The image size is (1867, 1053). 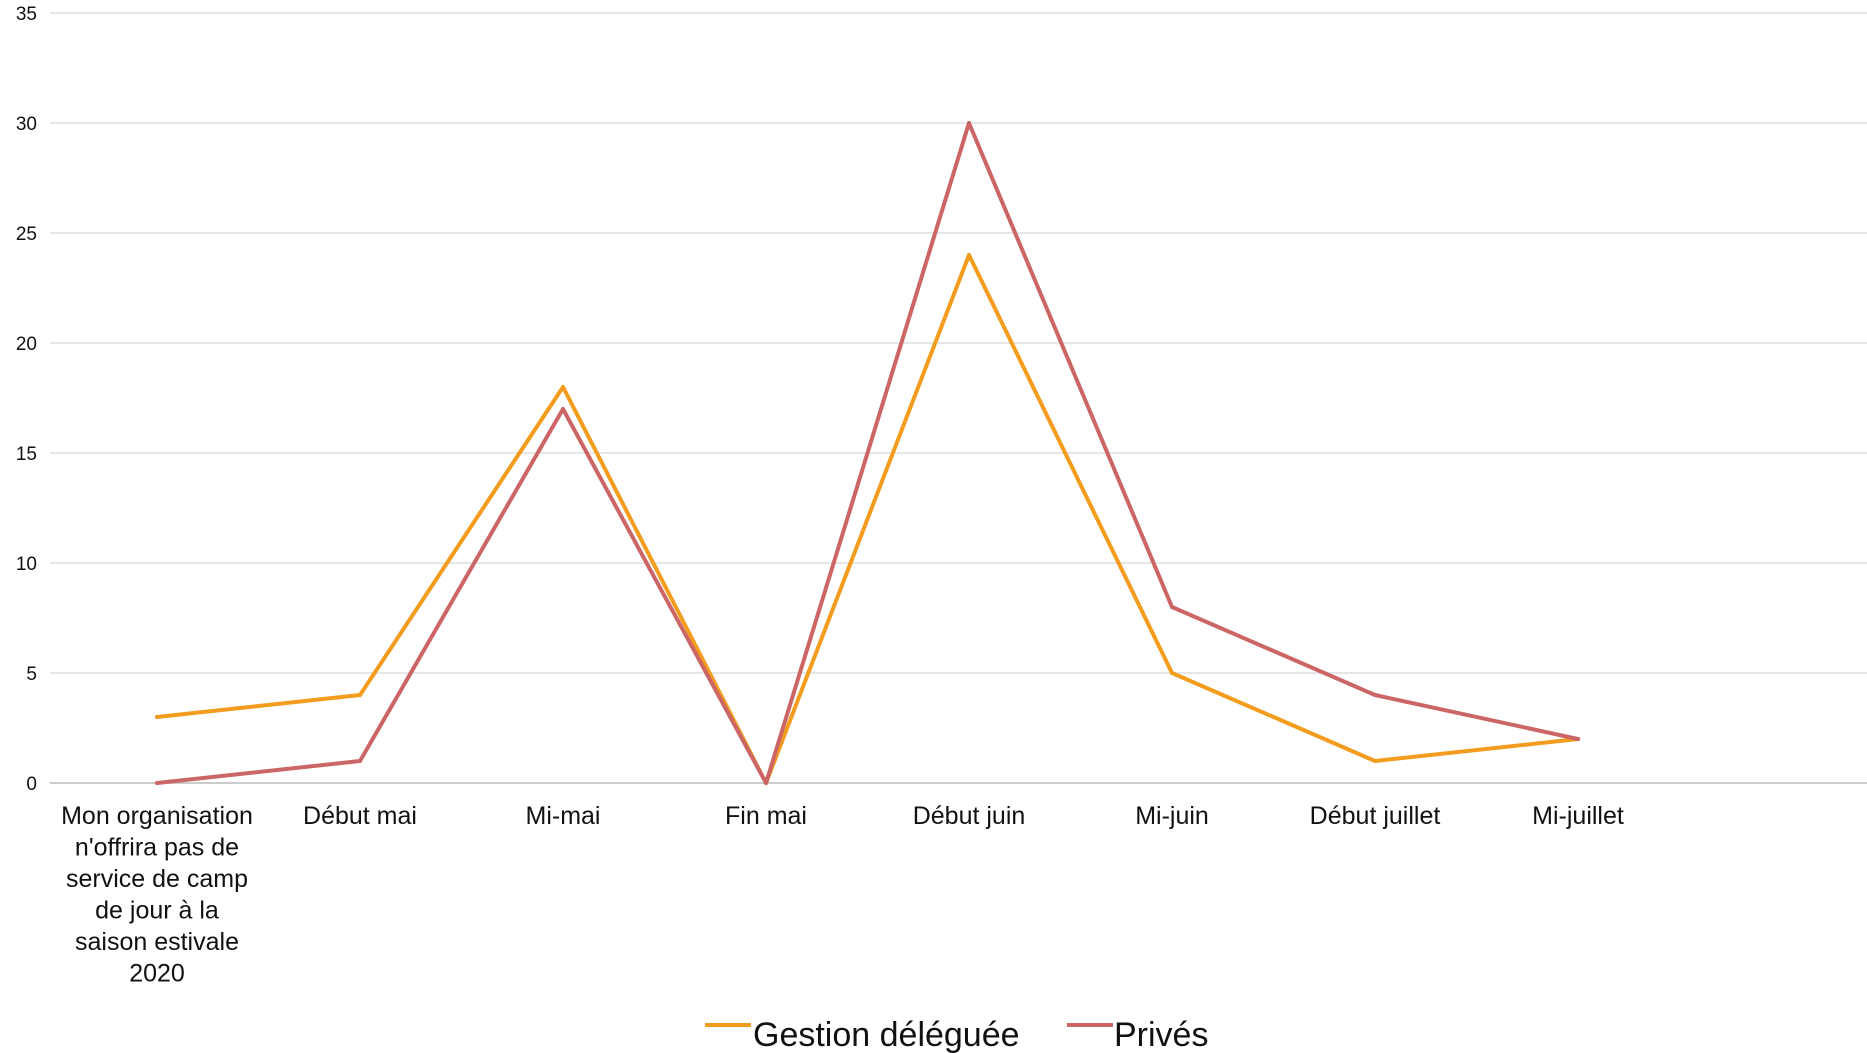 I want to click on y-tick-label-15: 15, so click(x=26, y=454).